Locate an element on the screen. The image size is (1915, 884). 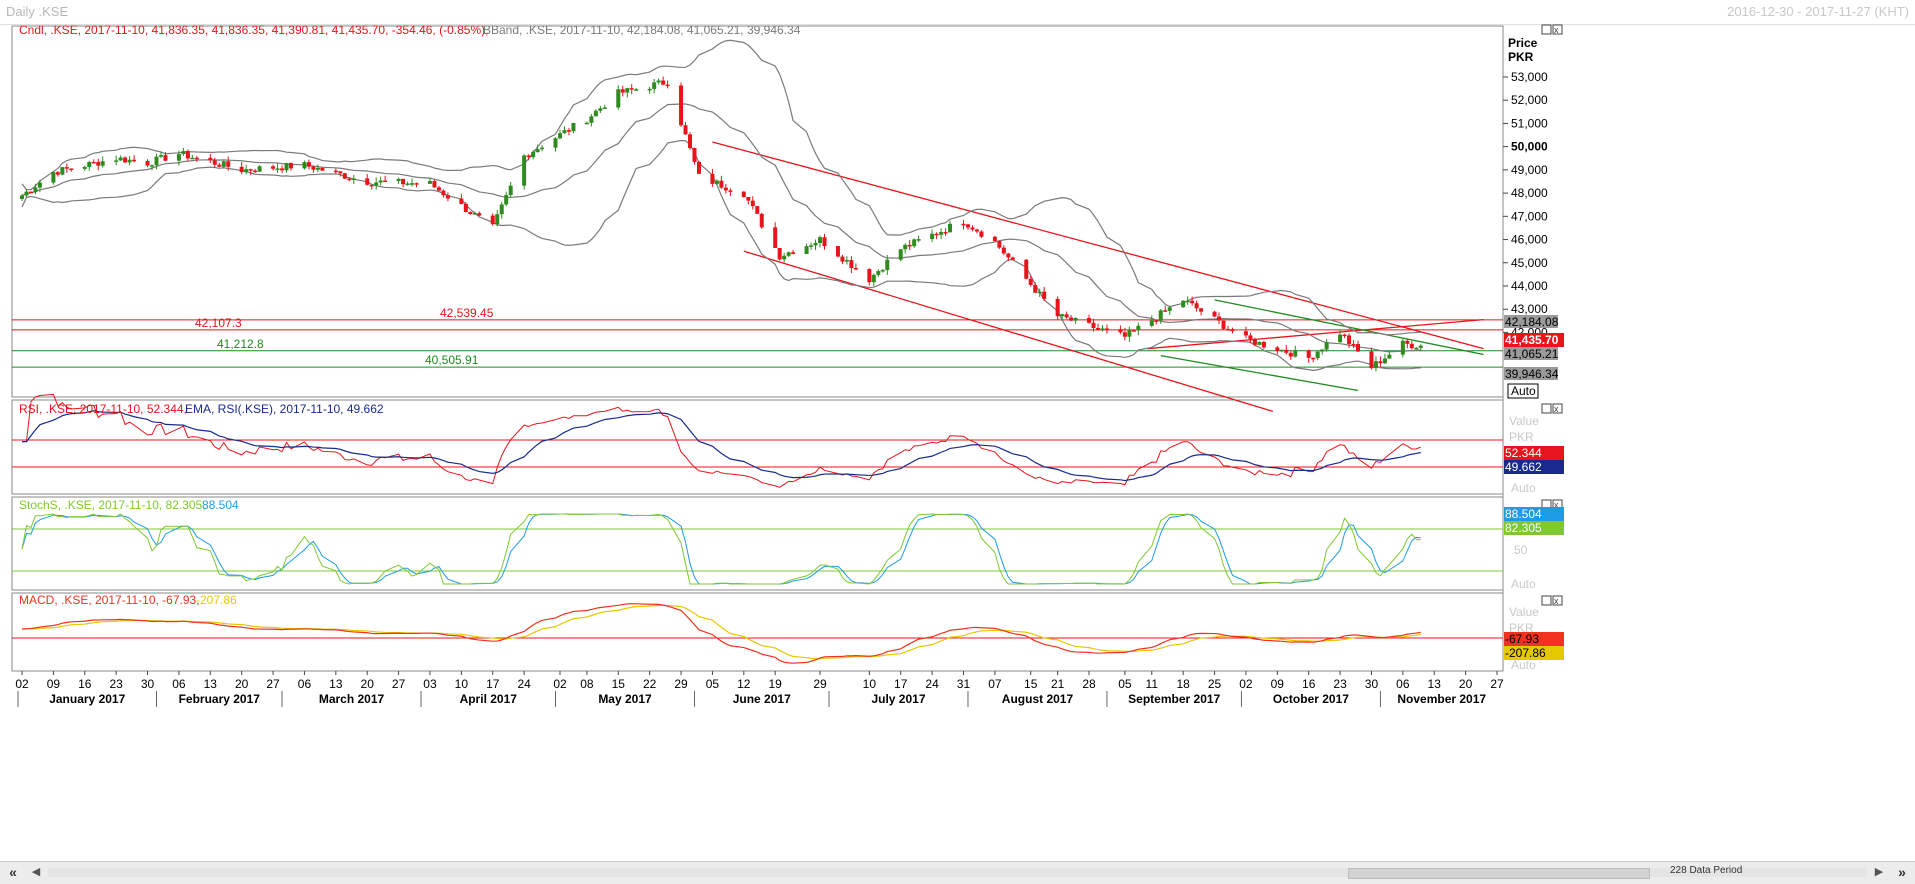
x-tick-label: 22 is located at coordinates (650, 684).